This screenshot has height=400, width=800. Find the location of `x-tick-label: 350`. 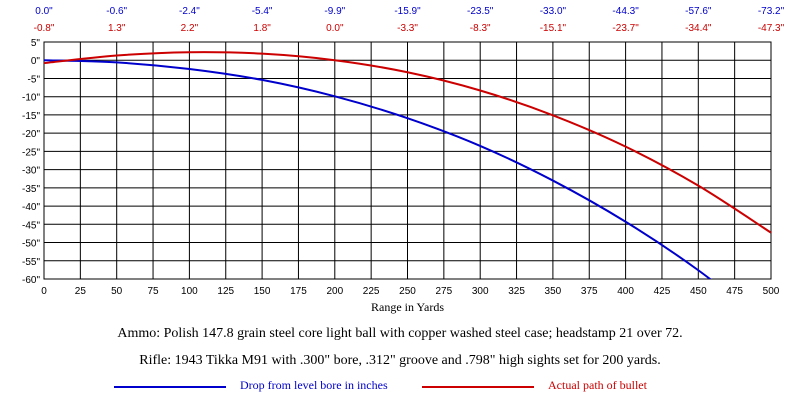

x-tick-label: 350 is located at coordinates (553, 291).